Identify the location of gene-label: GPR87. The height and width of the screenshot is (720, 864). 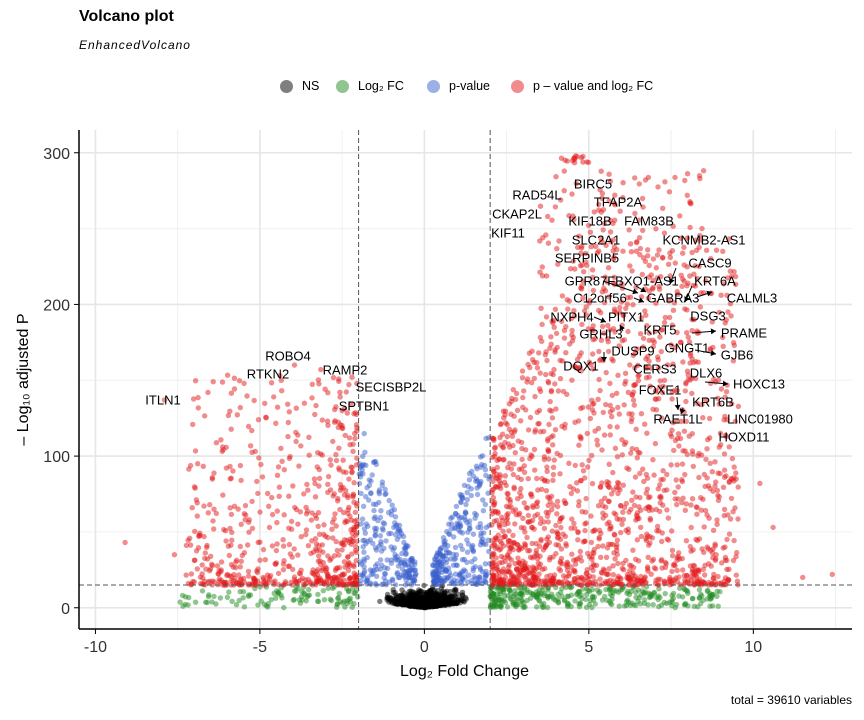
(586, 281).